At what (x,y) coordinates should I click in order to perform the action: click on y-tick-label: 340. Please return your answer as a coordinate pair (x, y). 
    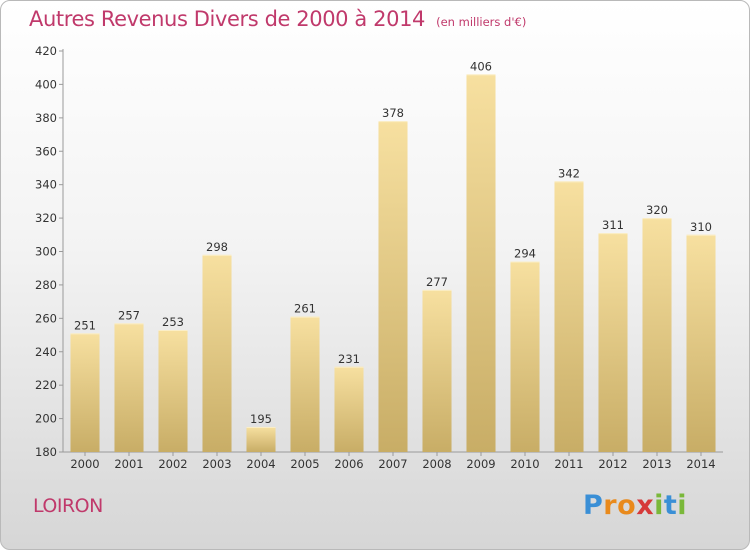
    Looking at the image, I should click on (46, 185).